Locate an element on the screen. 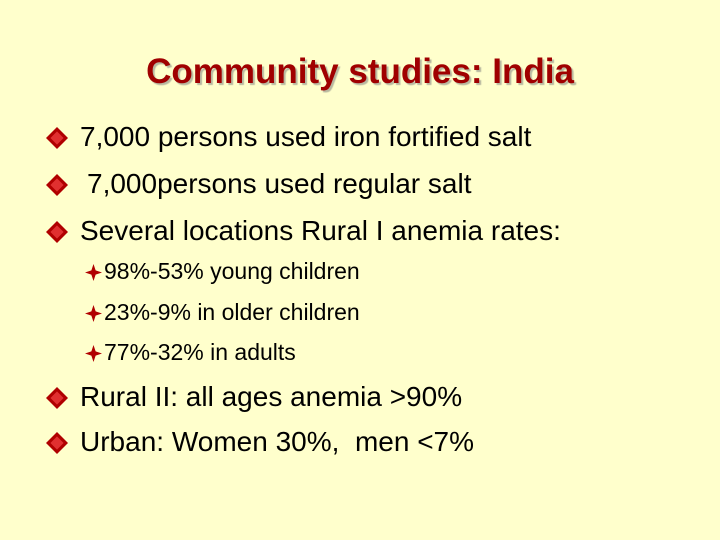 The height and width of the screenshot is (540, 720). bullet-text: Urban: Women 30%, men <7% is located at coordinates (277, 441).